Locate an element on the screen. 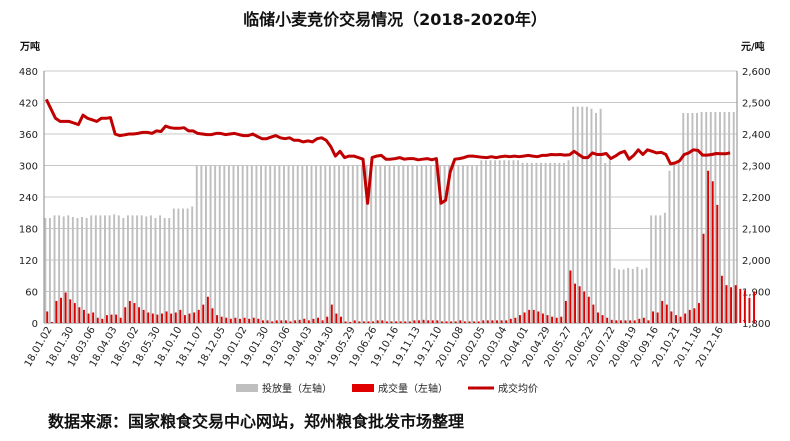 The image size is (790, 441). legend-label-deal: 成交量（左轴） is located at coordinates (413, 388).